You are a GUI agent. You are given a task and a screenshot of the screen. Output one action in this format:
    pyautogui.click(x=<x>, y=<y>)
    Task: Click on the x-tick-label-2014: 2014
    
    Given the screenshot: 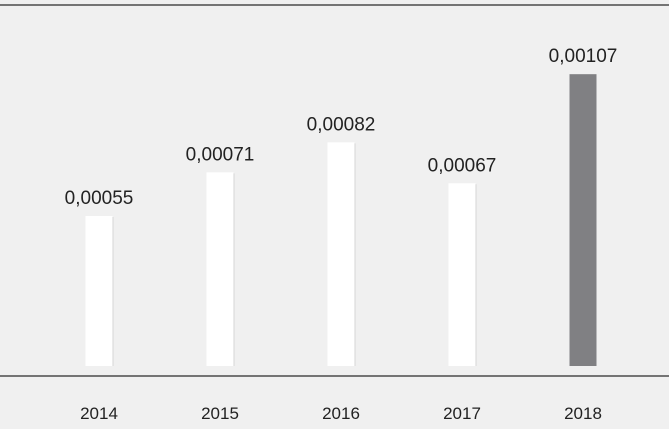 What is the action you would take?
    pyautogui.click(x=99, y=413)
    